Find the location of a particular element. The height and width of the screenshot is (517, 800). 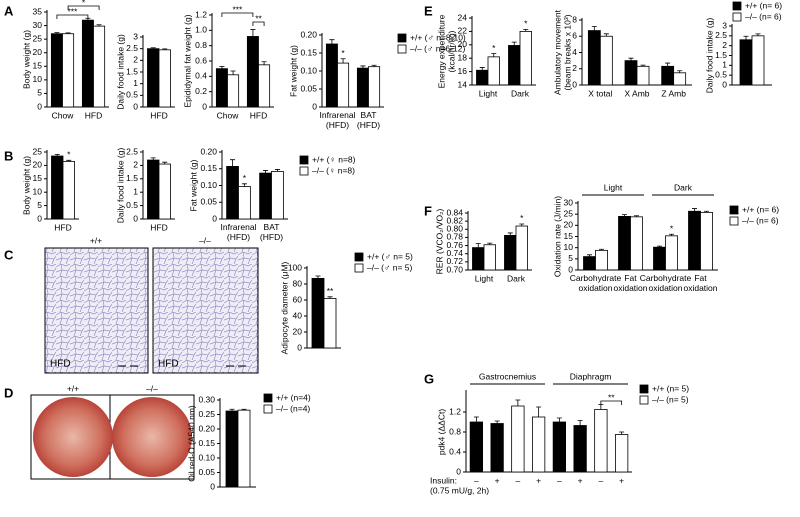

x-tick-label: Chow is located at coordinates (63, 115).